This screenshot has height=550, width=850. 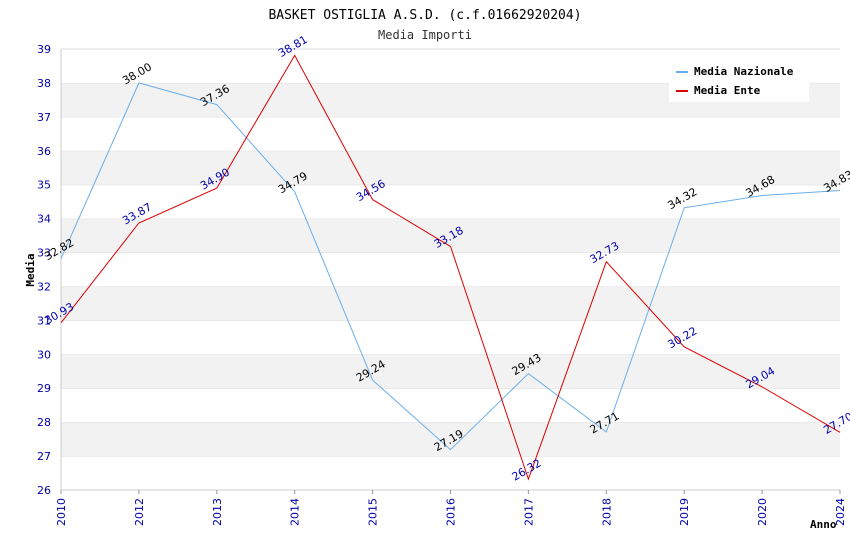 What do you see at coordinates (217, 512) in the screenshot?
I see `x-tick-label: 2013` at bounding box center [217, 512].